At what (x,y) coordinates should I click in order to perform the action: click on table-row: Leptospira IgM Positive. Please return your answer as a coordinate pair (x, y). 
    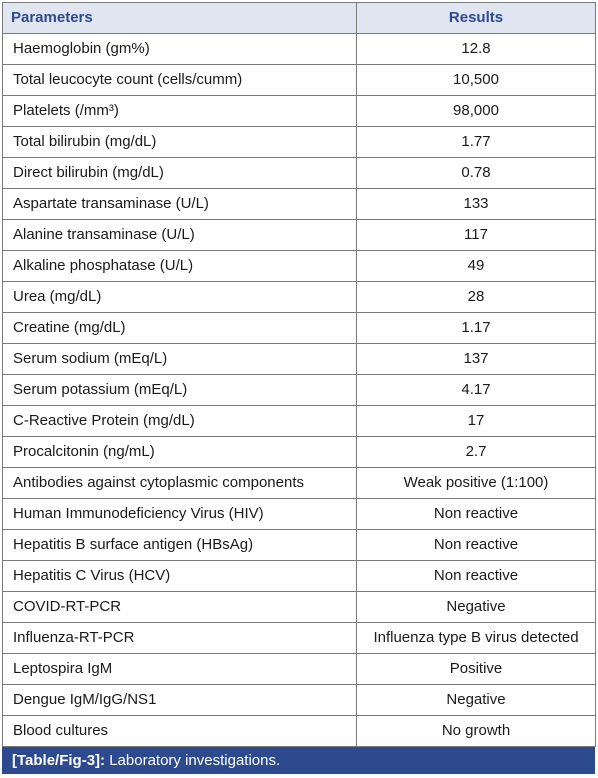
    Looking at the image, I should click on (299, 669).